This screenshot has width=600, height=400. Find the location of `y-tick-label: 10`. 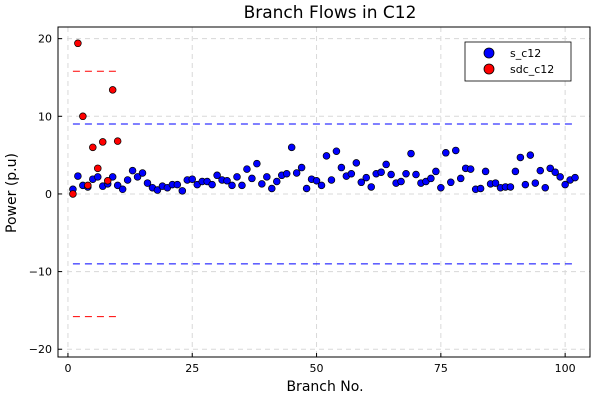

y-tick-label: 10 is located at coordinates (45, 116).